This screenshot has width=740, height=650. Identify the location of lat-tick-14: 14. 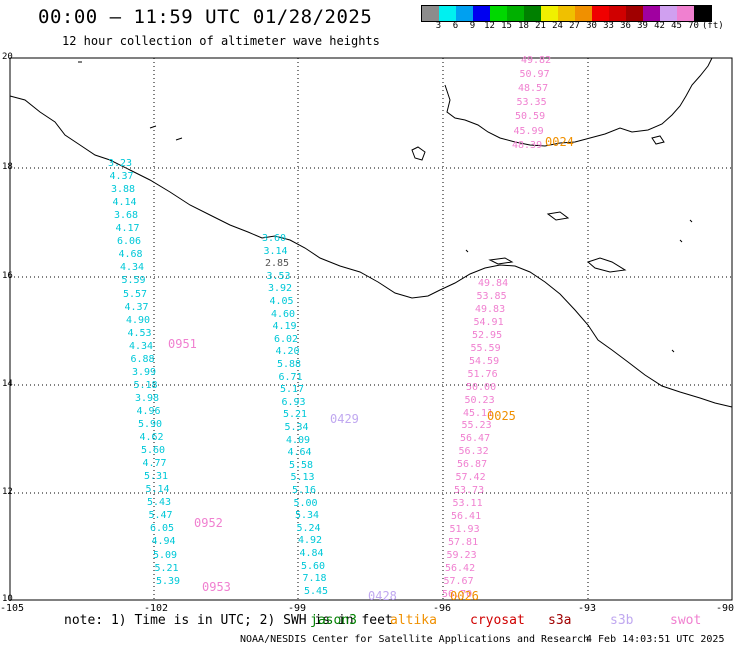
(7, 384).